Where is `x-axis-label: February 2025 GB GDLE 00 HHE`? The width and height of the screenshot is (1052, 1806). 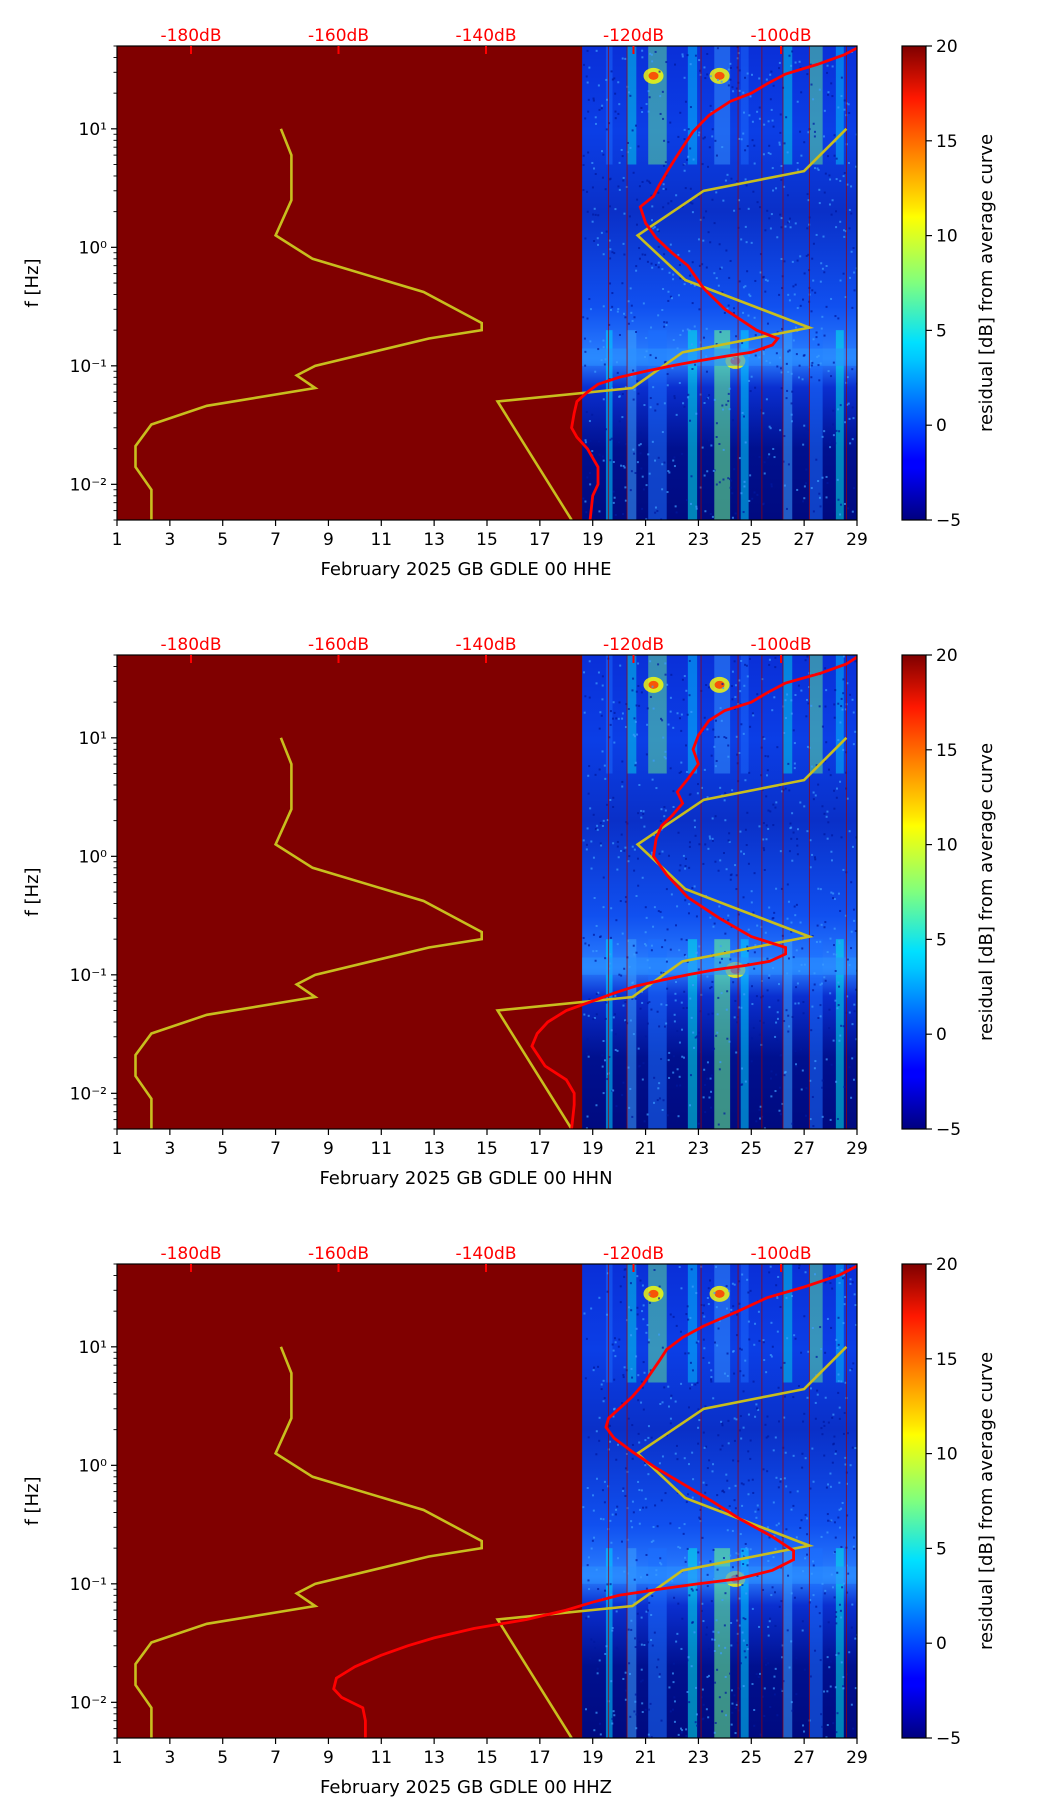
x-axis-label: February 2025 GB GDLE 00 HHE is located at coordinates (465, 569).